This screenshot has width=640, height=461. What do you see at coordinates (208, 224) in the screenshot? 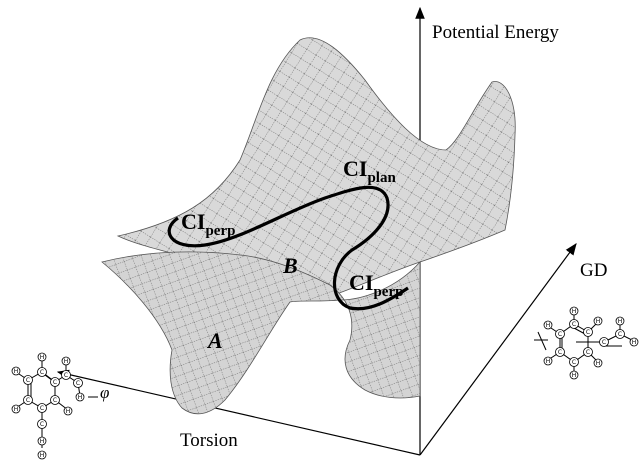
I see `ci-perp-left-label: CIperp` at bounding box center [208, 224].